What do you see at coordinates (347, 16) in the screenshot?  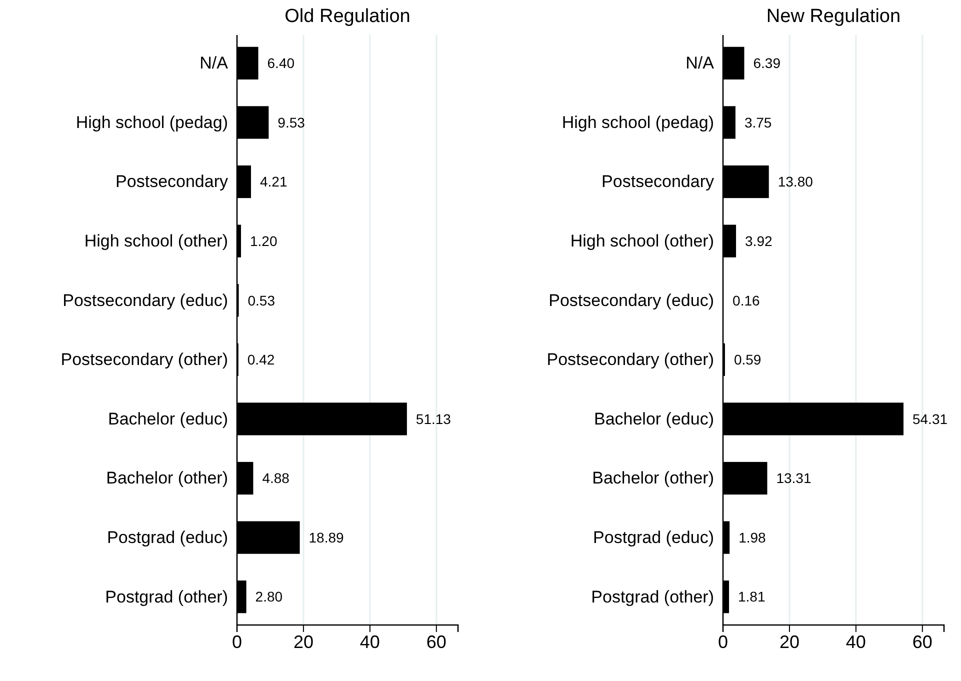 I see `chart-title: Old Regulation` at bounding box center [347, 16].